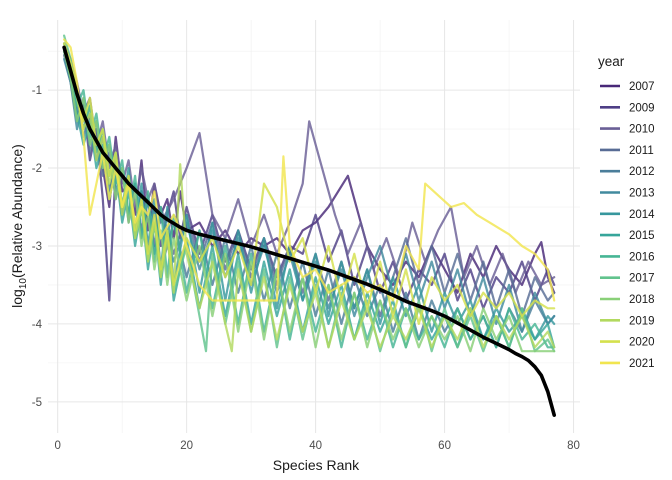  I want to click on legend-item-2015: 2015, so click(627, 236).